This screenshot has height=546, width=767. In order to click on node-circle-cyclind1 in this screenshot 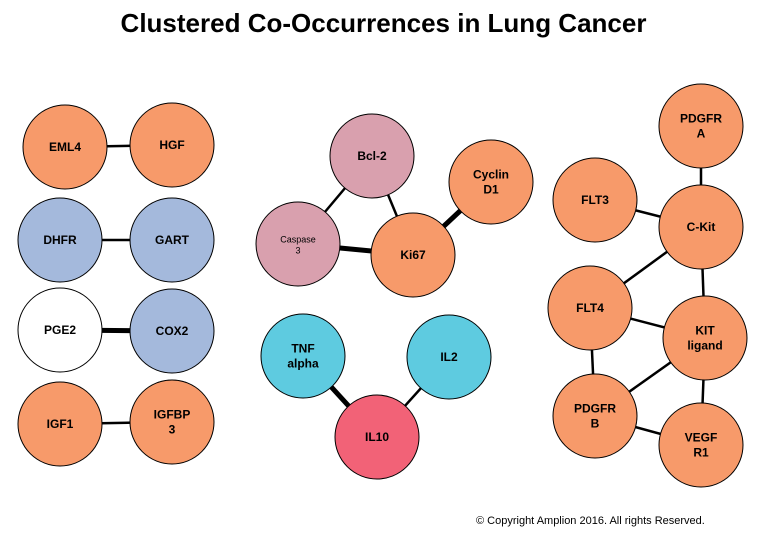, I will do `click(491, 182)`.